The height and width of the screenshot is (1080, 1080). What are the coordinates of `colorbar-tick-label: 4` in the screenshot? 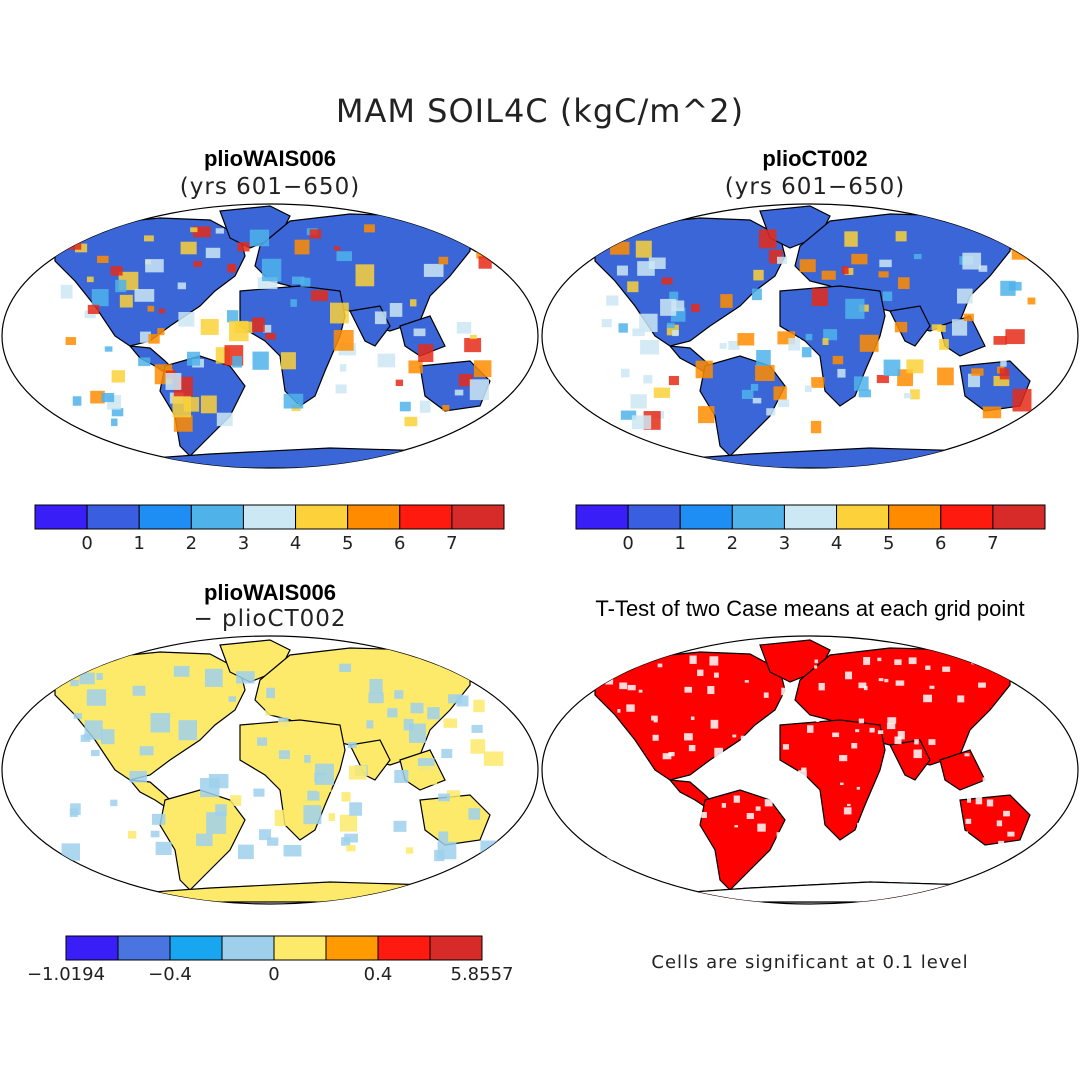 It's located at (836, 543).